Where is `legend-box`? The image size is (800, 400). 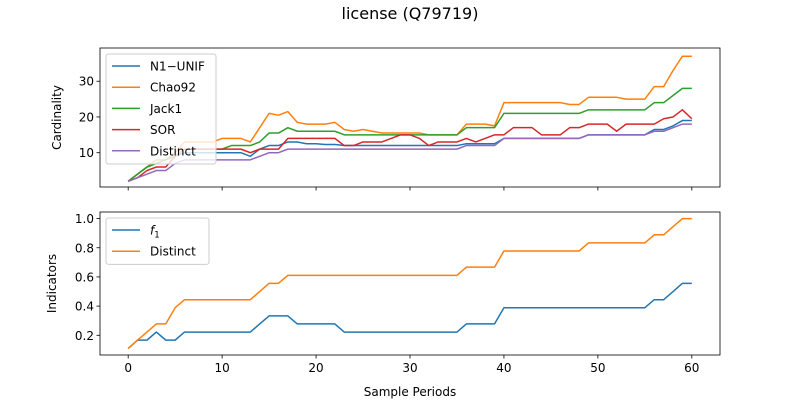 legend-box is located at coordinates (161, 109).